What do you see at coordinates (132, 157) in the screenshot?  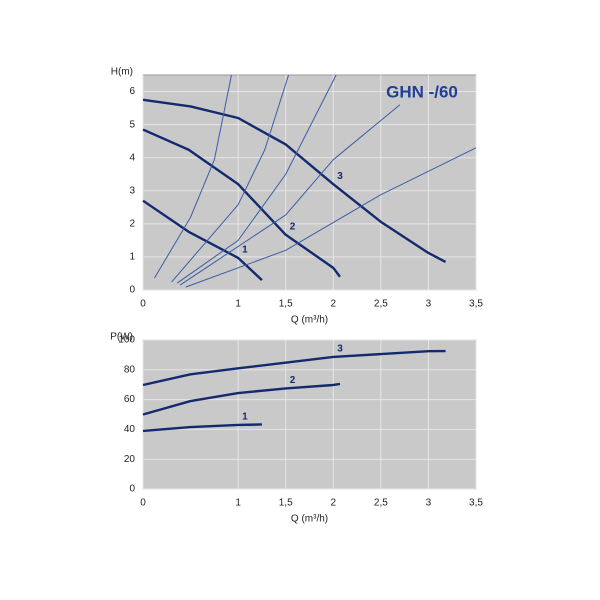 I see `y-tick-label: 4` at bounding box center [132, 157].